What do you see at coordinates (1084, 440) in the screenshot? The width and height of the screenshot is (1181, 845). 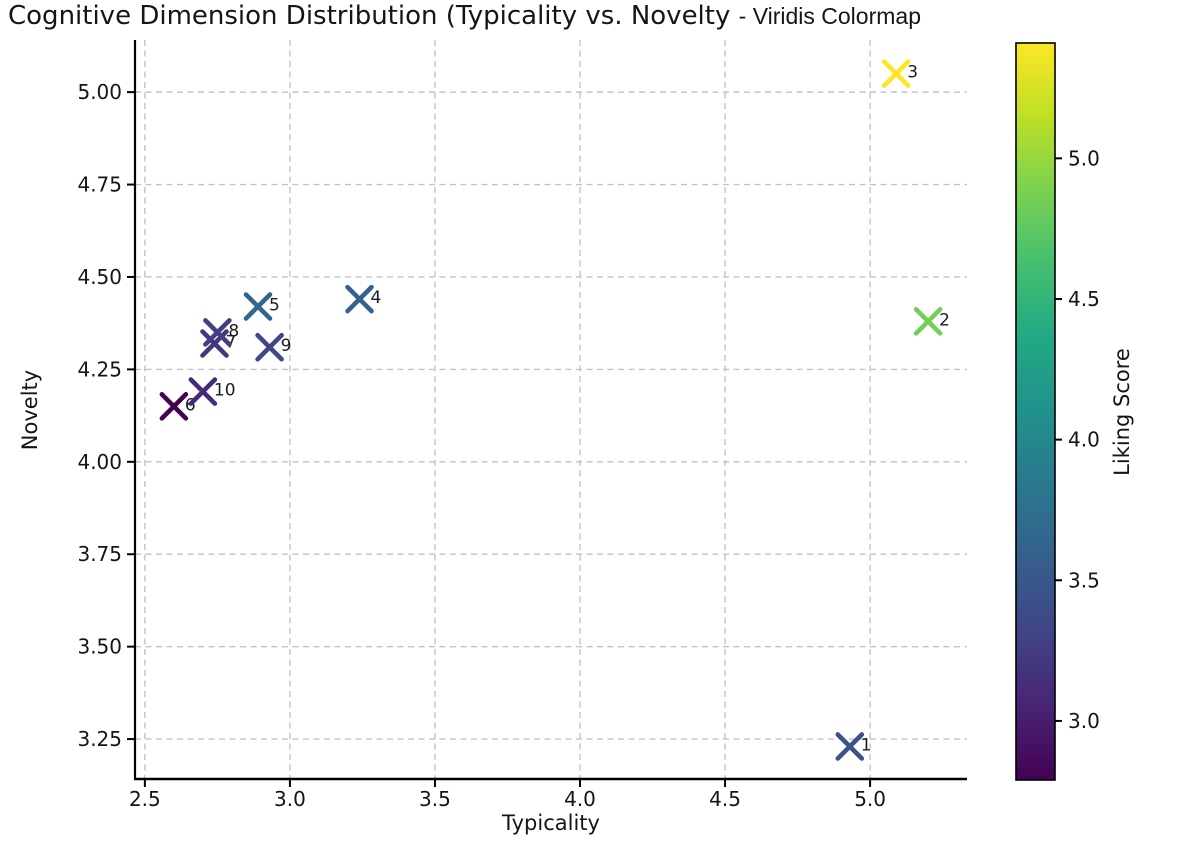 I see `colorbar-tick-label: 4.0` at bounding box center [1084, 440].